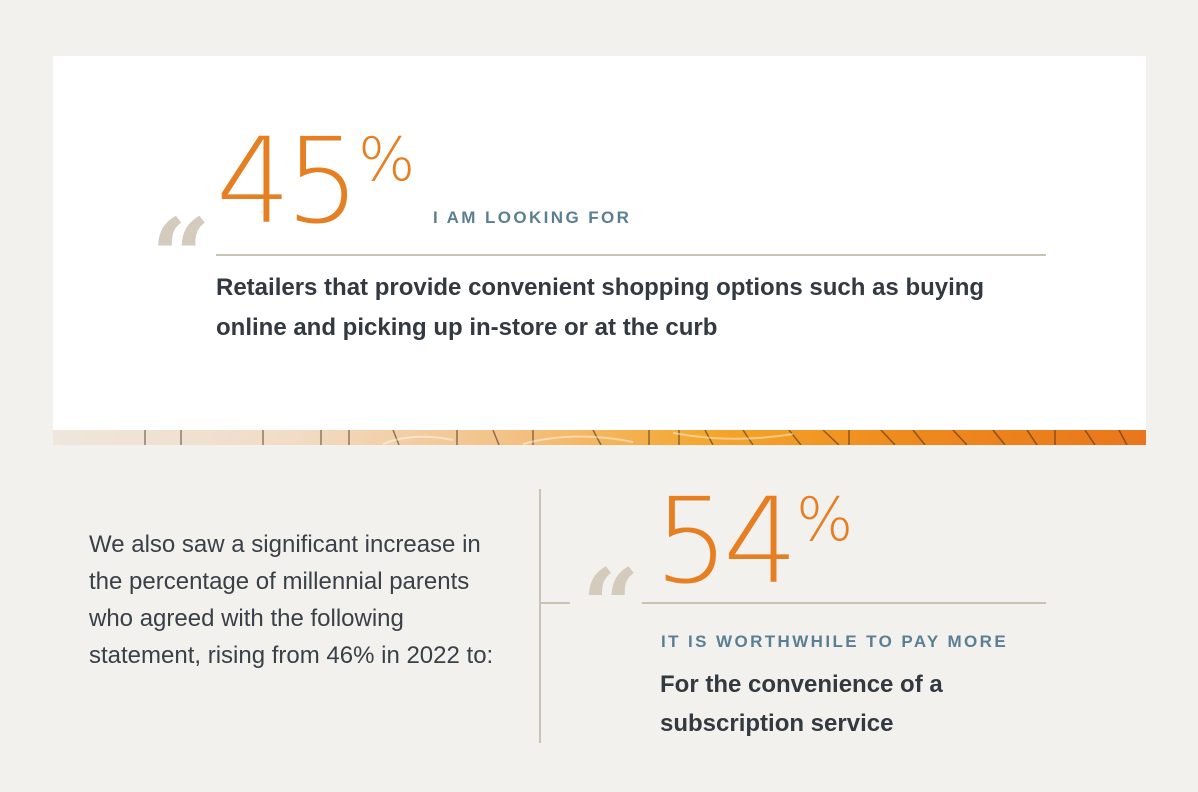 The width and height of the screenshot is (1198, 792). Describe the element at coordinates (555, 603) in the screenshot. I see `connector-rule` at that location.